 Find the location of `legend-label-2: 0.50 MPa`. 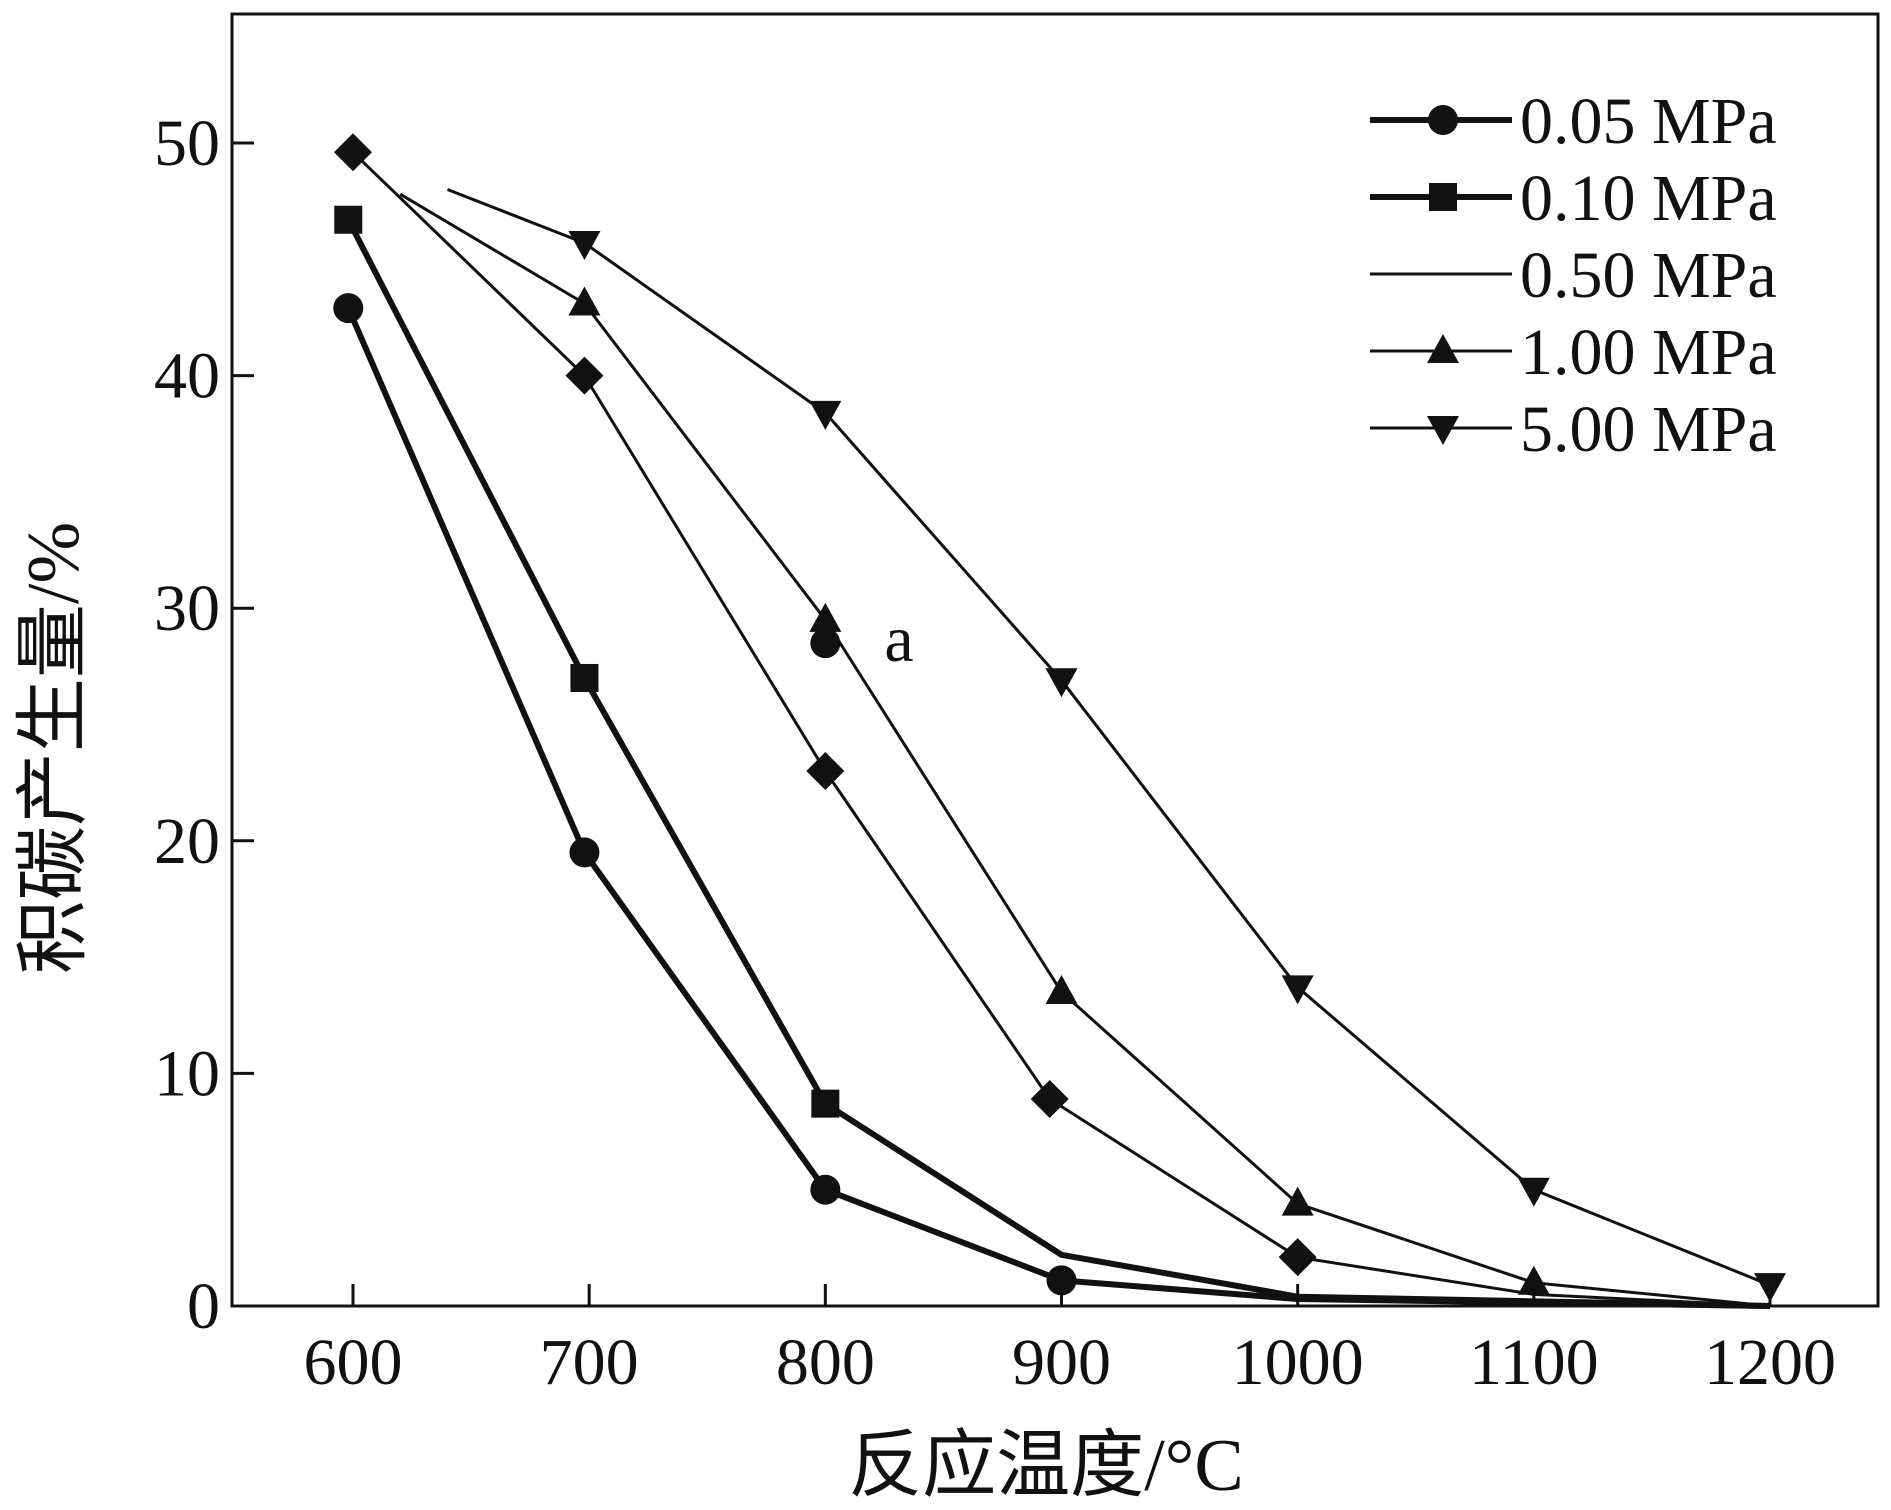

legend-label-2: 0.50 MPa is located at coordinates (1648, 275).